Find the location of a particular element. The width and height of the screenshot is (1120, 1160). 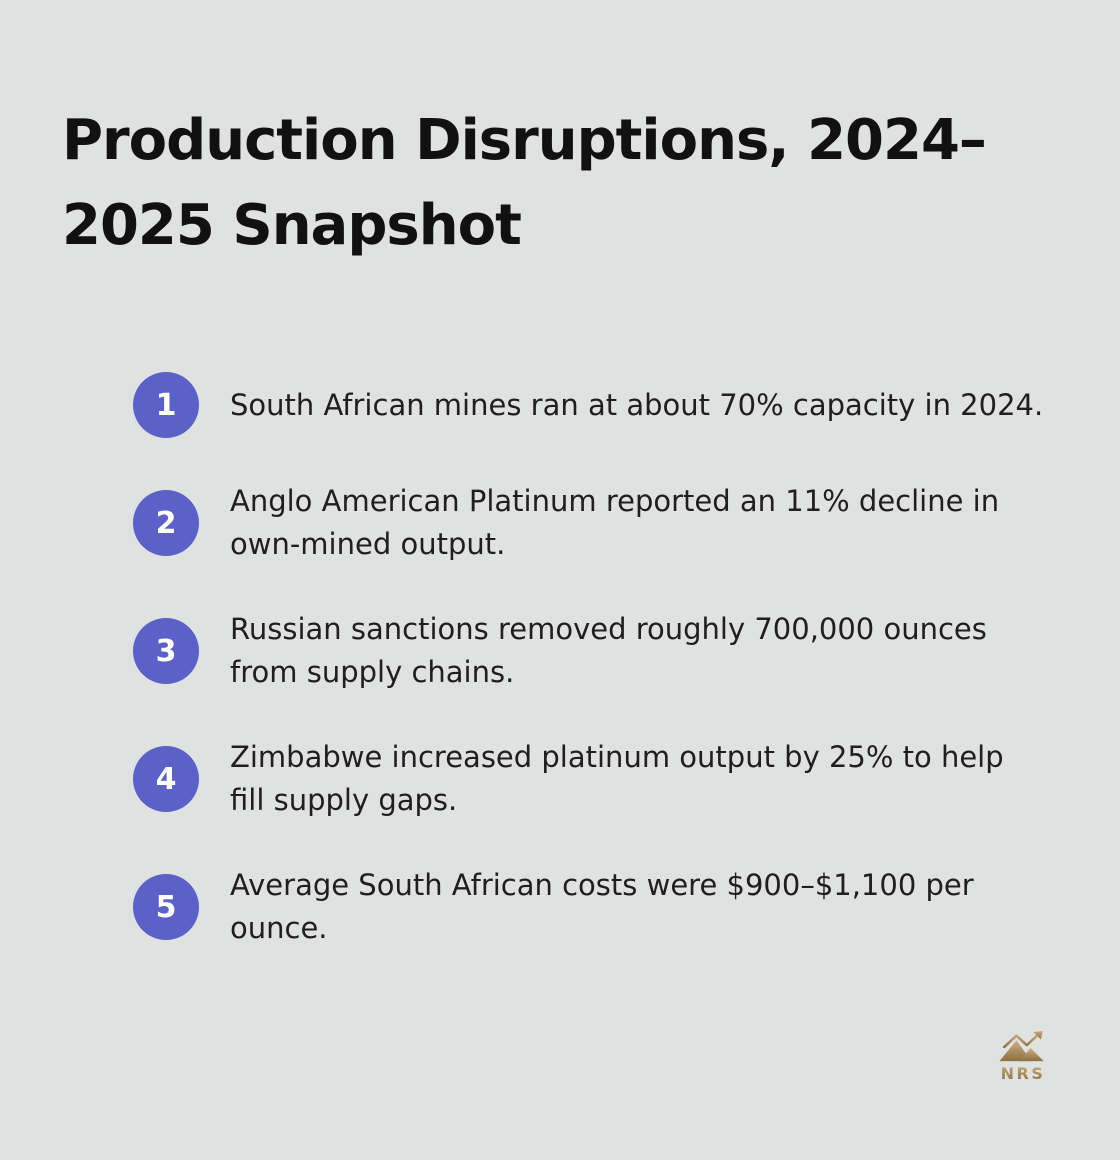

item-number-badge: 2 is located at coordinates (166, 523).